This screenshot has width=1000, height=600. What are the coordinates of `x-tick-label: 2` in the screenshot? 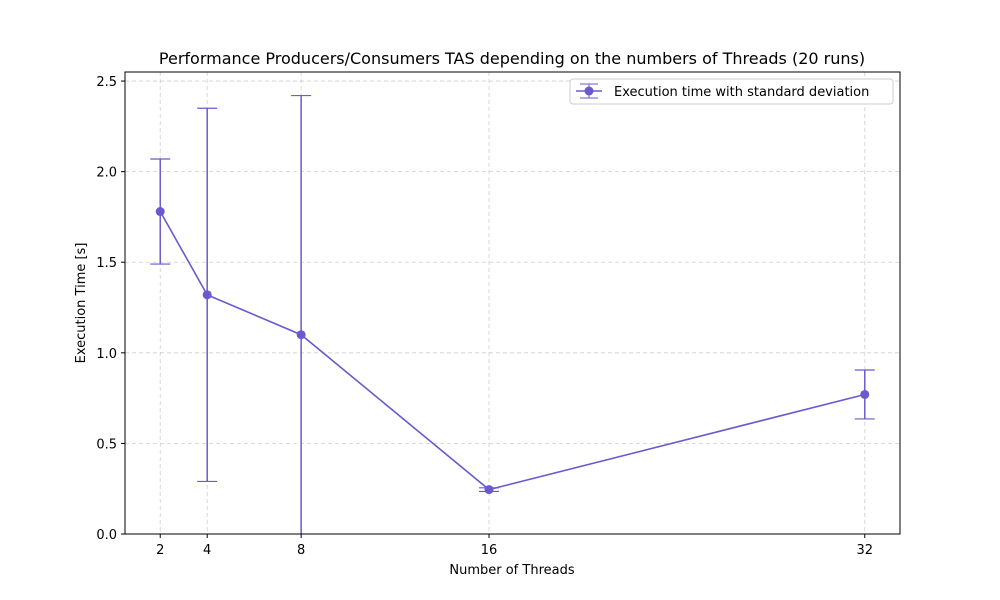 It's located at (160, 550).